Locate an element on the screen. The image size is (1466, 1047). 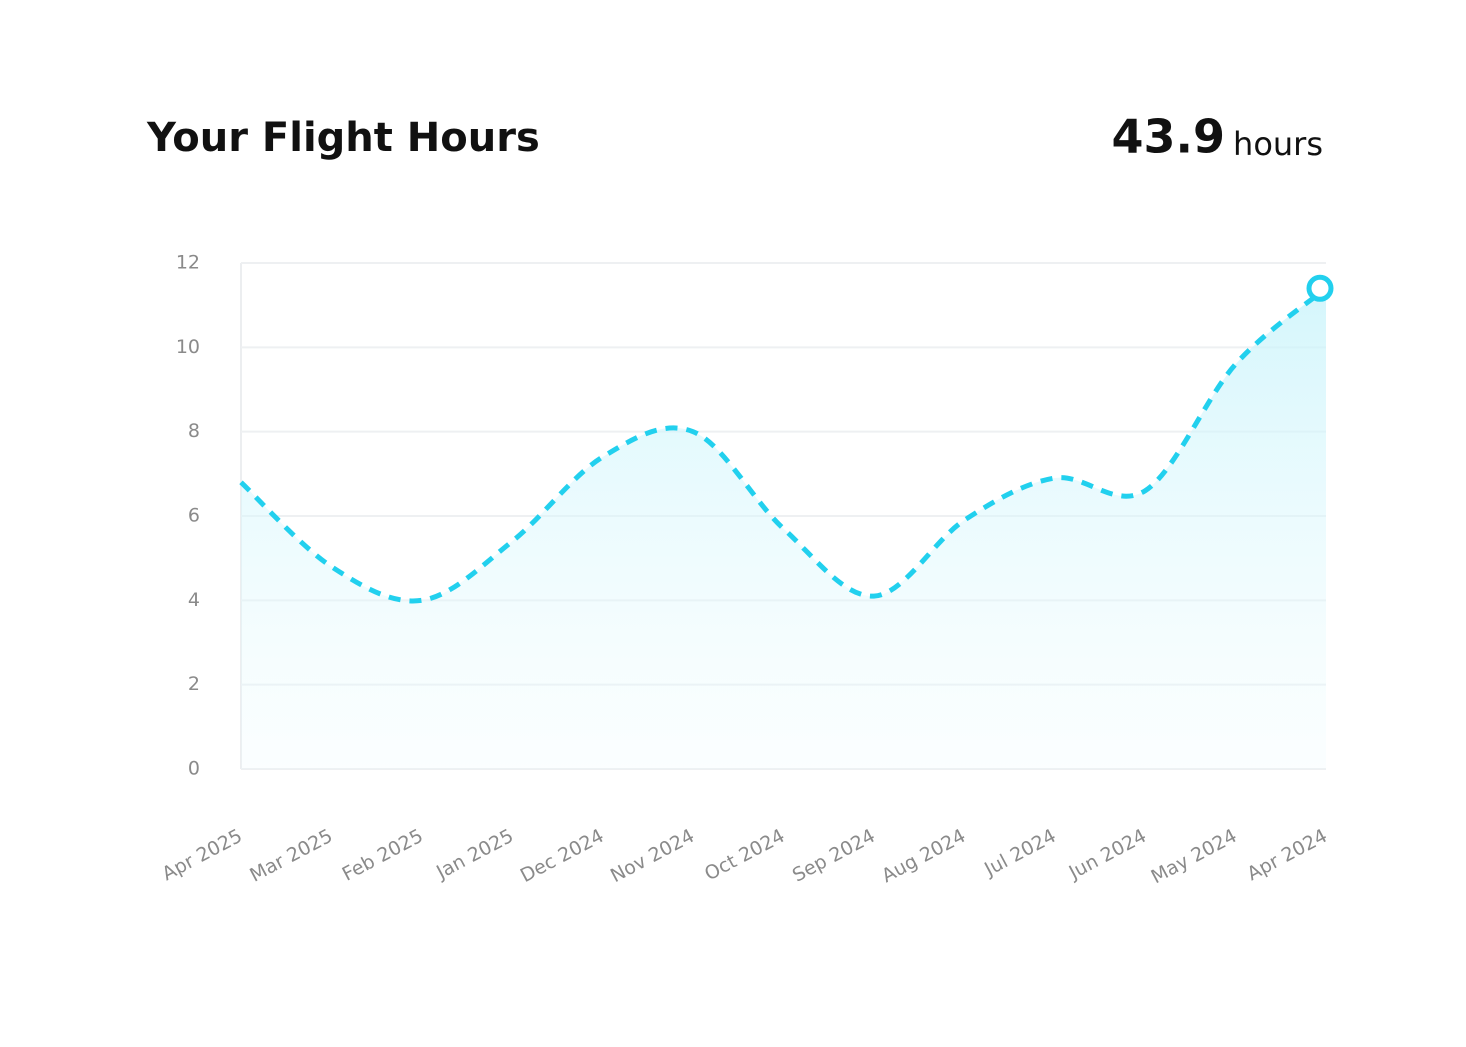
y-tick-label: 0 is located at coordinates (194, 769).